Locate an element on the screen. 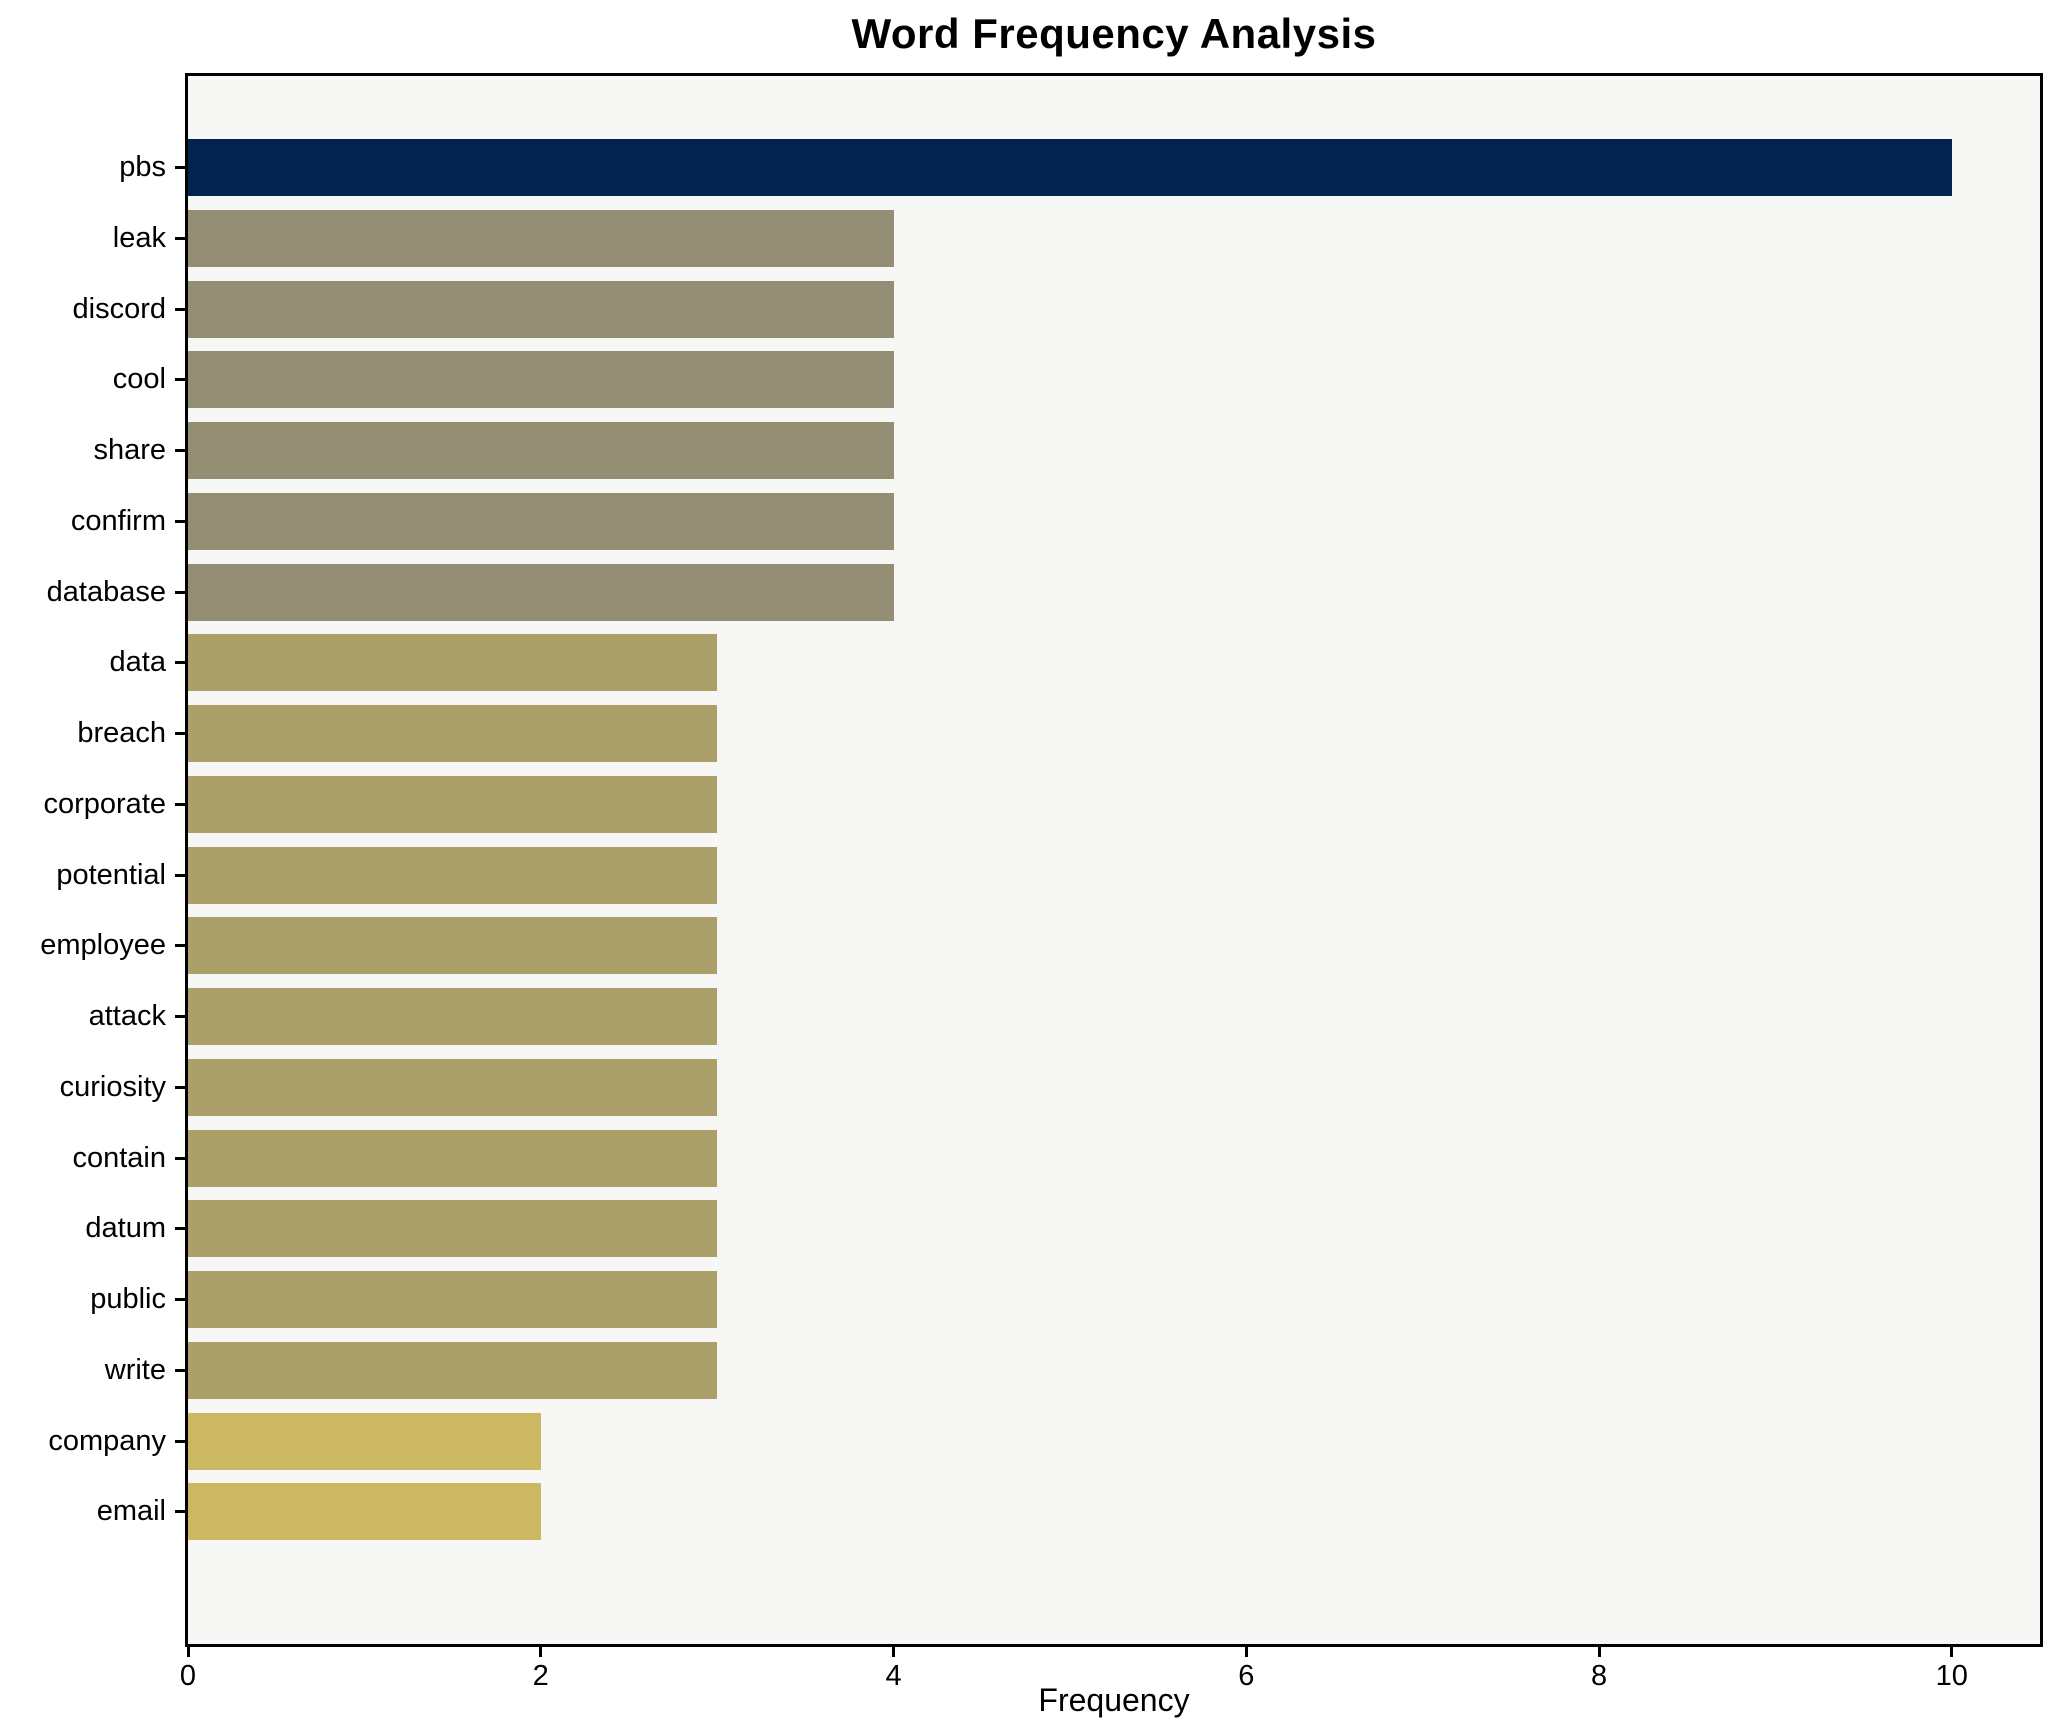  bar-confirm is located at coordinates (541, 521).